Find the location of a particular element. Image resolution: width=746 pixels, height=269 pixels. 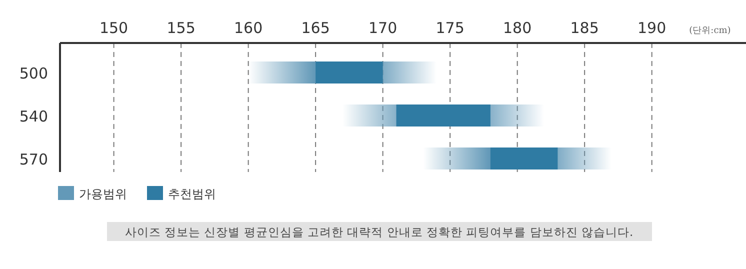

x-tick-label: 170 is located at coordinates (383, 28).